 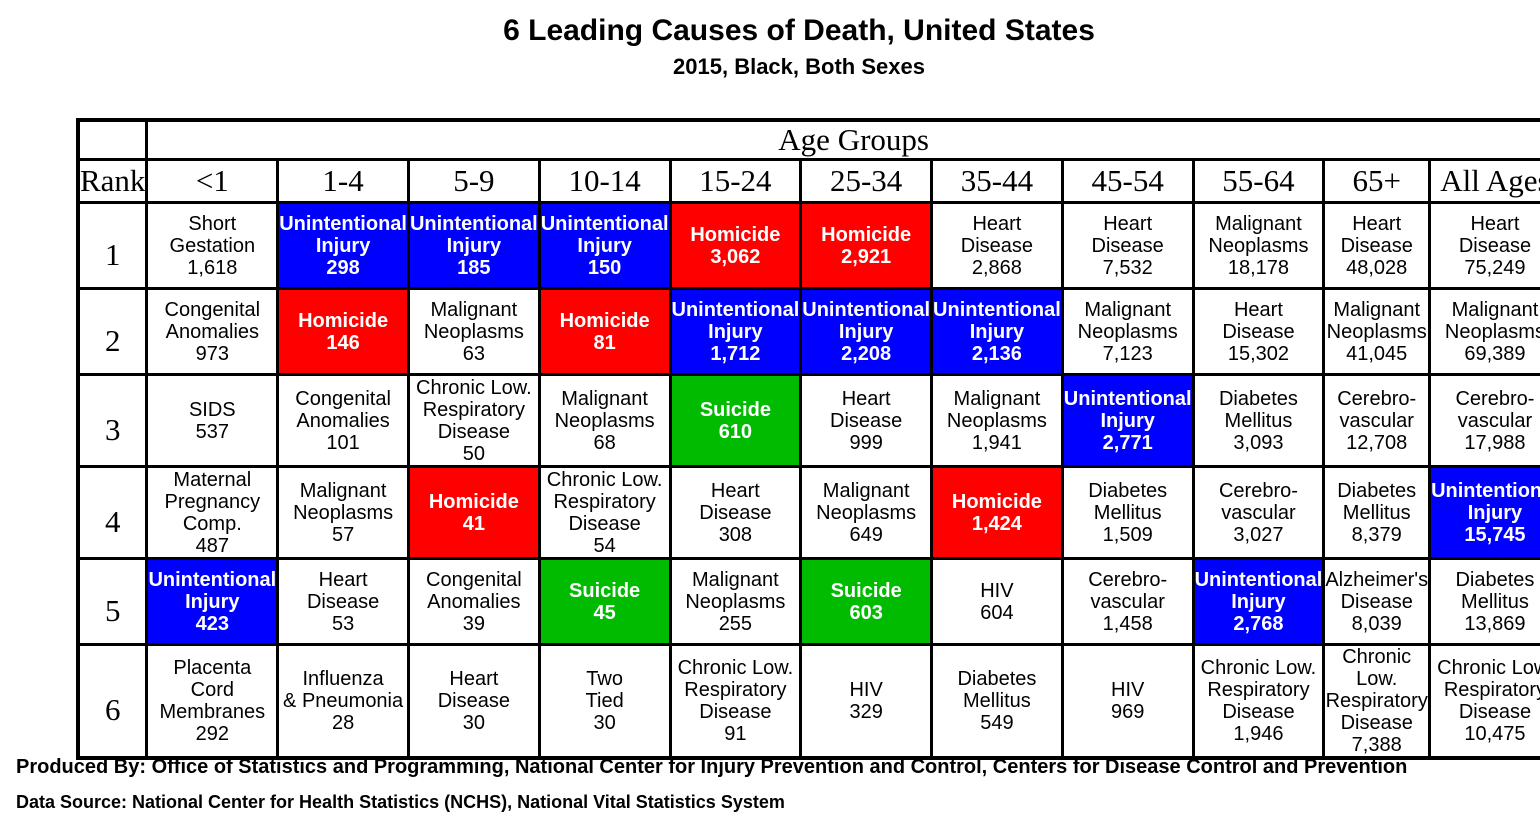 I want to click on cause-label: & Pneumonia, so click(x=343, y=701).